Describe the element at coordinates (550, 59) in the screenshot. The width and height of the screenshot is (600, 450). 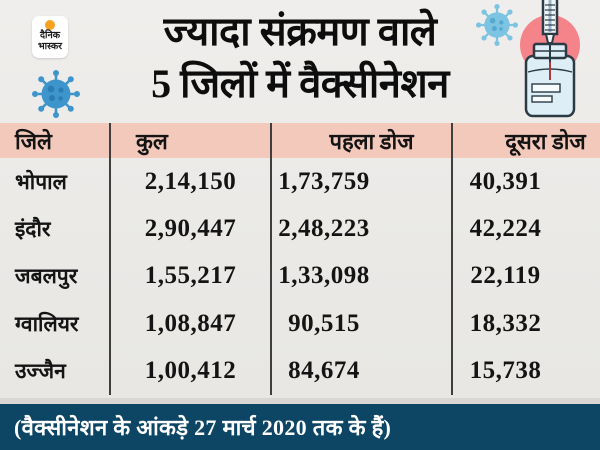
I see `vaccine-vial-syringe-icon` at that location.